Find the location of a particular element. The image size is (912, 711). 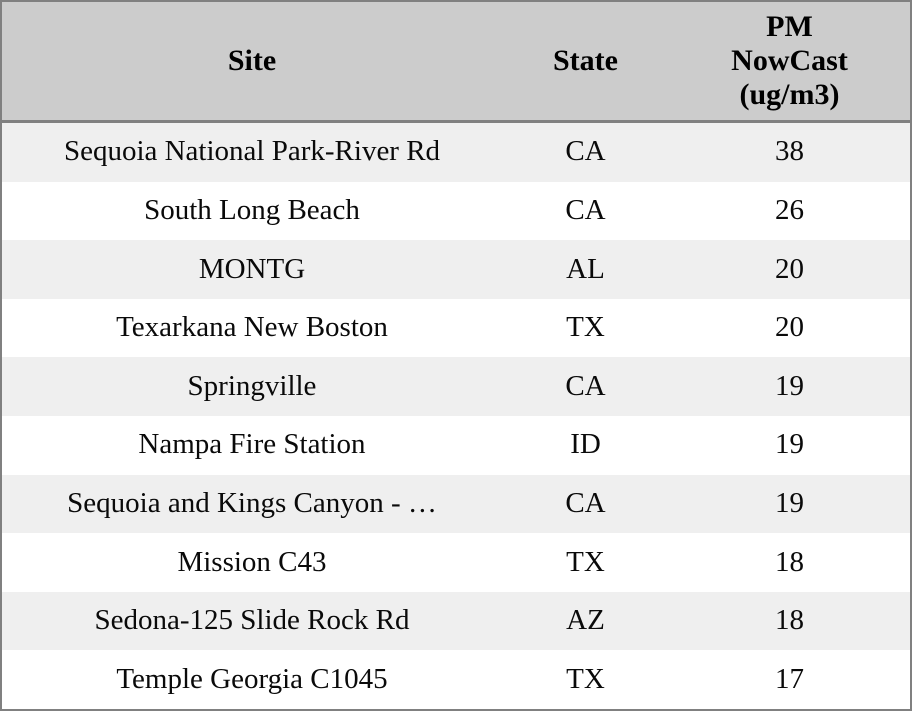

cell-site: Texarkana New Boston is located at coordinates (252, 327).